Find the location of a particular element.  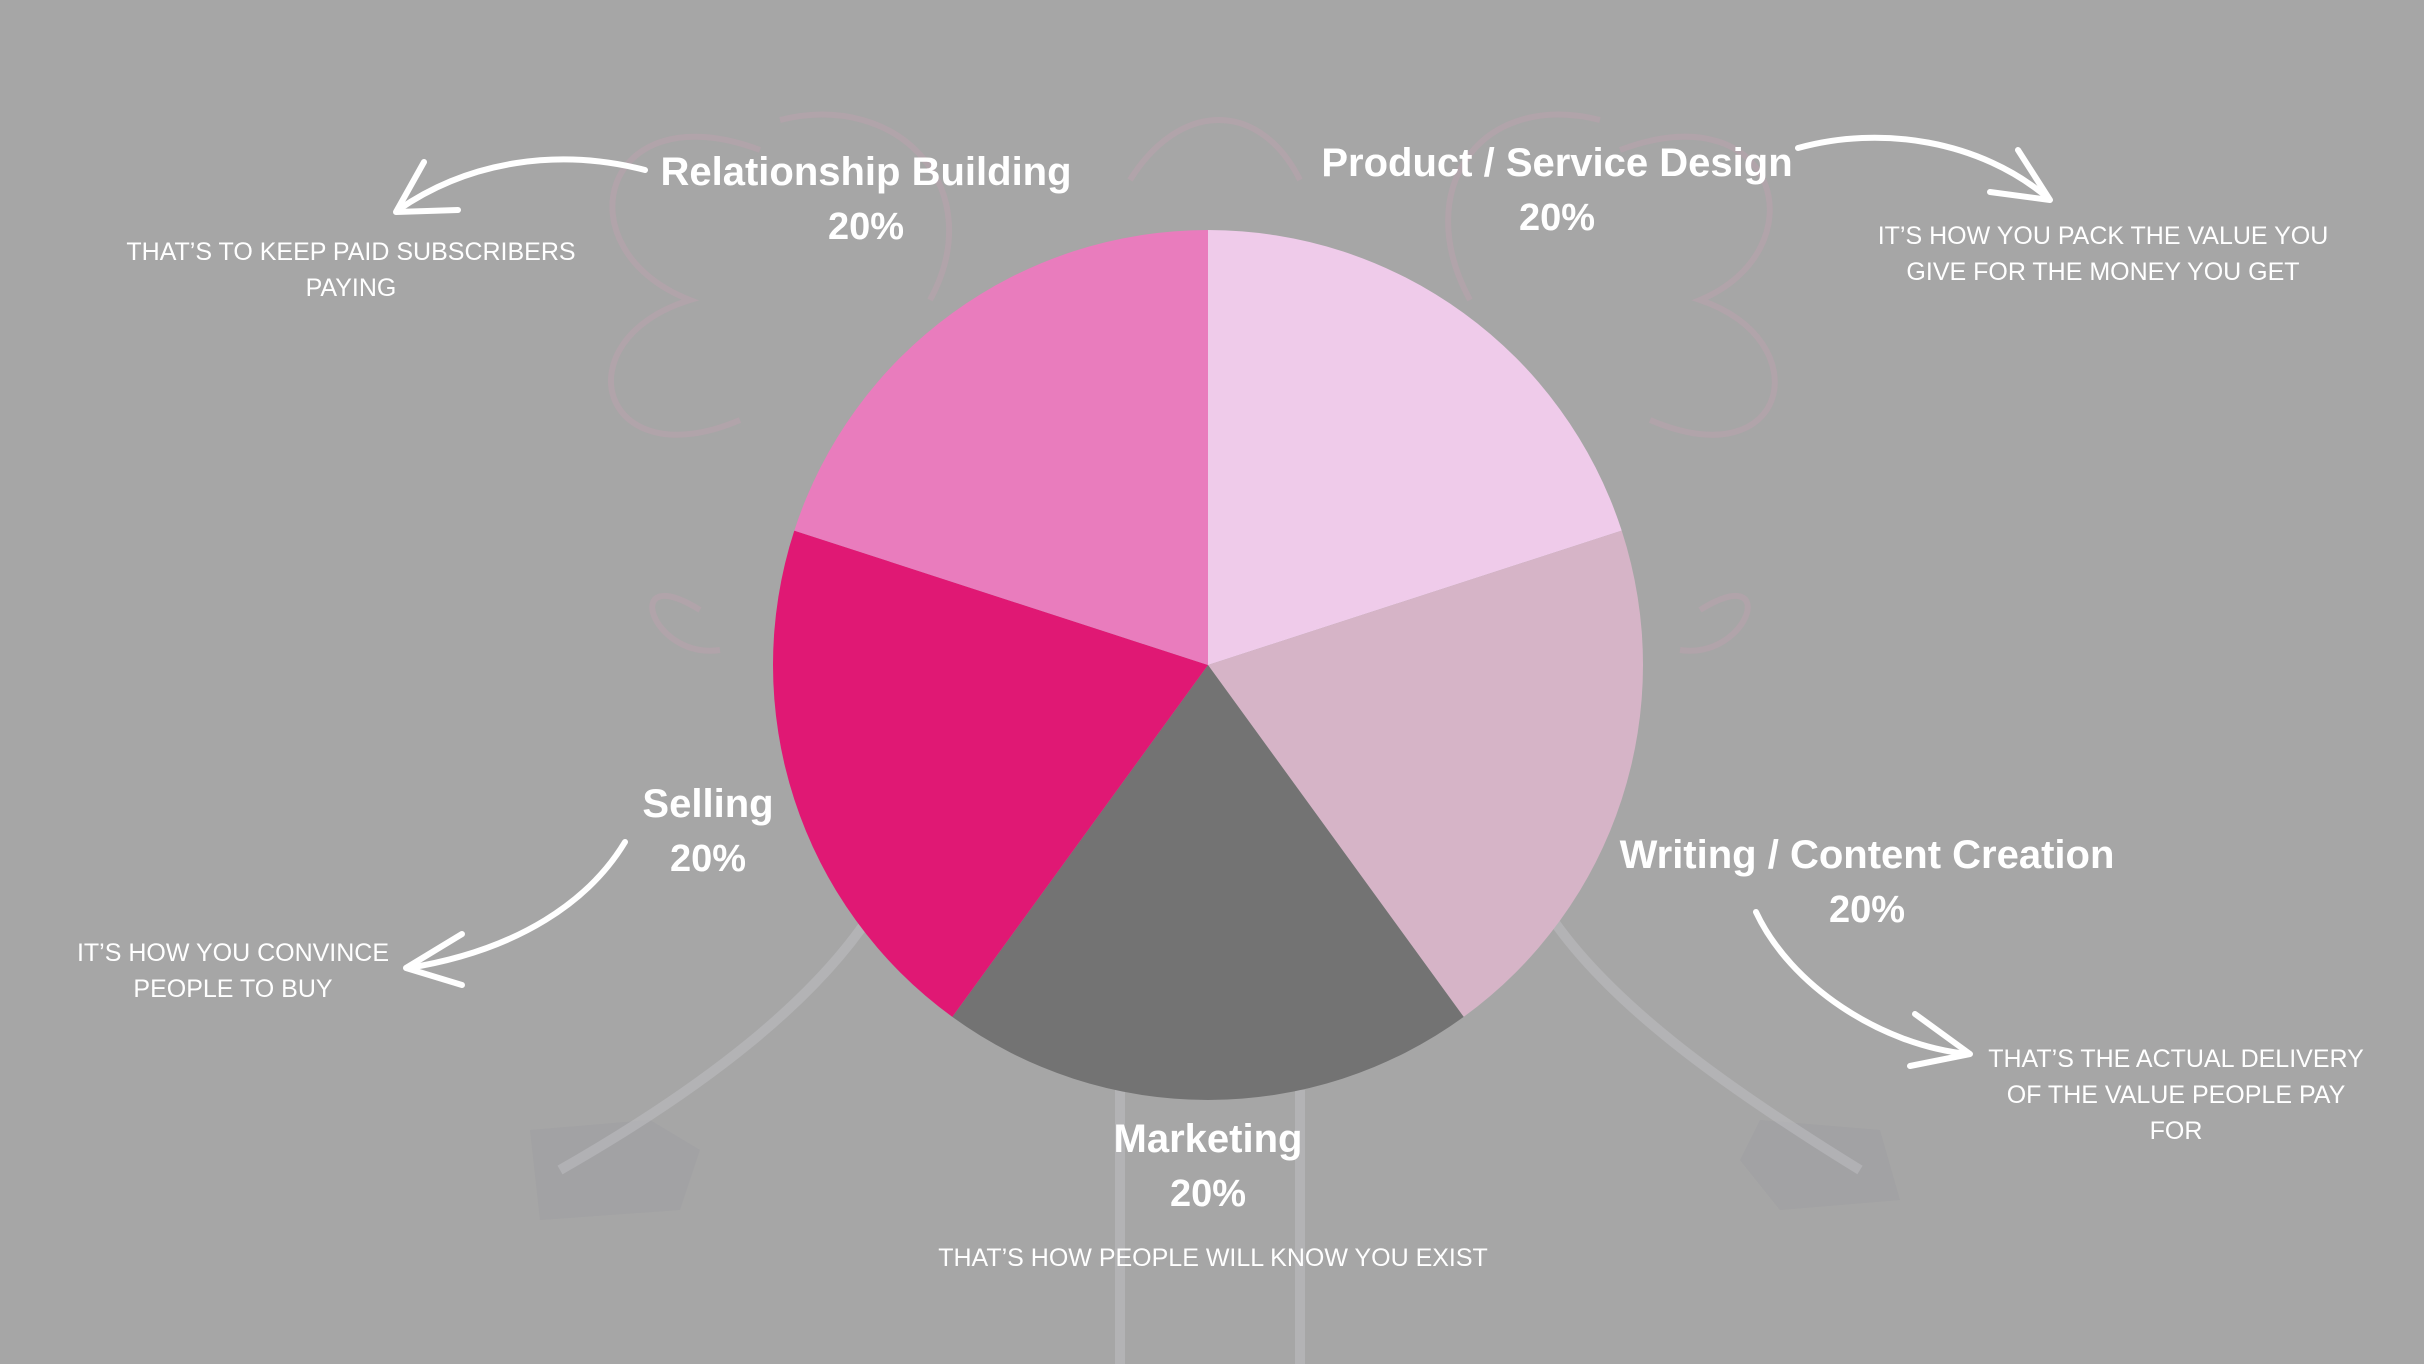

arrow-icon-writing is located at coordinates (1863, 989).